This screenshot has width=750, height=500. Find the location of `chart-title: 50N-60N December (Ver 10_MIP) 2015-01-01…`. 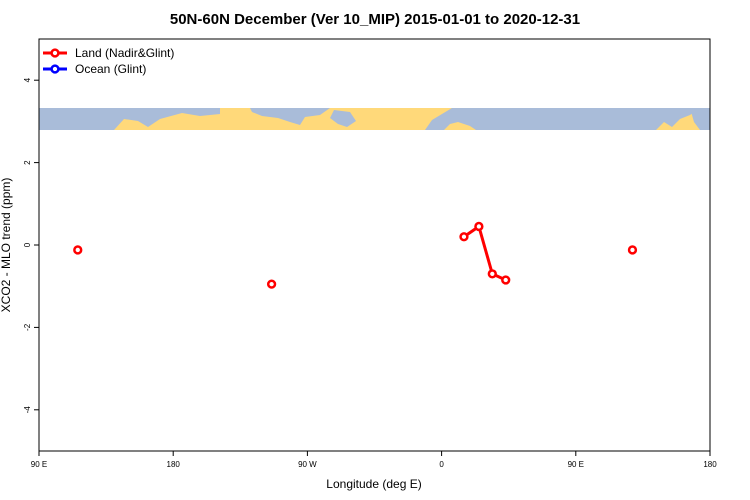

chart-title: 50N-60N December (Ver 10_MIP) 2015-01-01… is located at coordinates (375, 19).